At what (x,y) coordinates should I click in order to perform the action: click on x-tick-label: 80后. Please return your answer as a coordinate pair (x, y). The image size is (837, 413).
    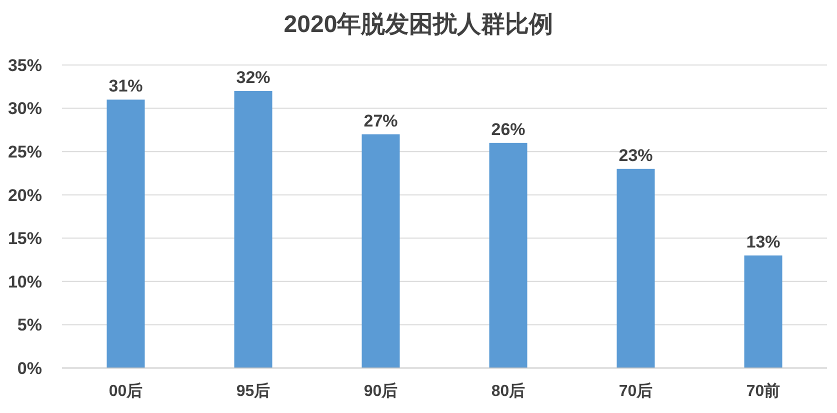
    Looking at the image, I should click on (508, 391).